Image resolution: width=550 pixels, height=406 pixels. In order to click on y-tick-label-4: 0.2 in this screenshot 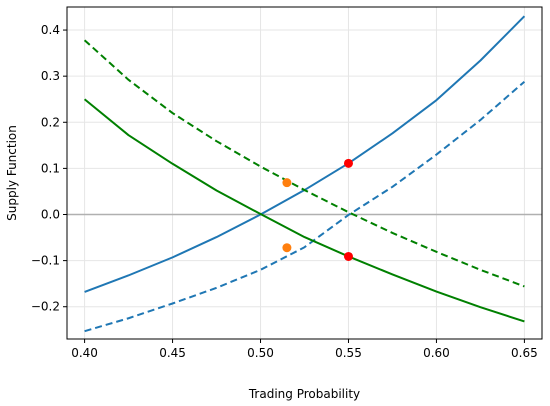, I will do `click(50, 122)`.